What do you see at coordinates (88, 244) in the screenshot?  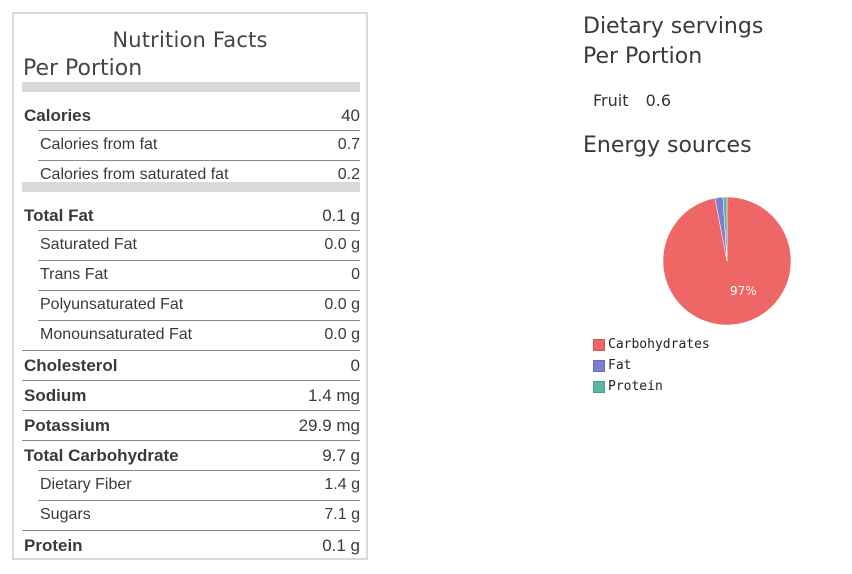 I see `nutrient-label: Saturated Fat` at bounding box center [88, 244].